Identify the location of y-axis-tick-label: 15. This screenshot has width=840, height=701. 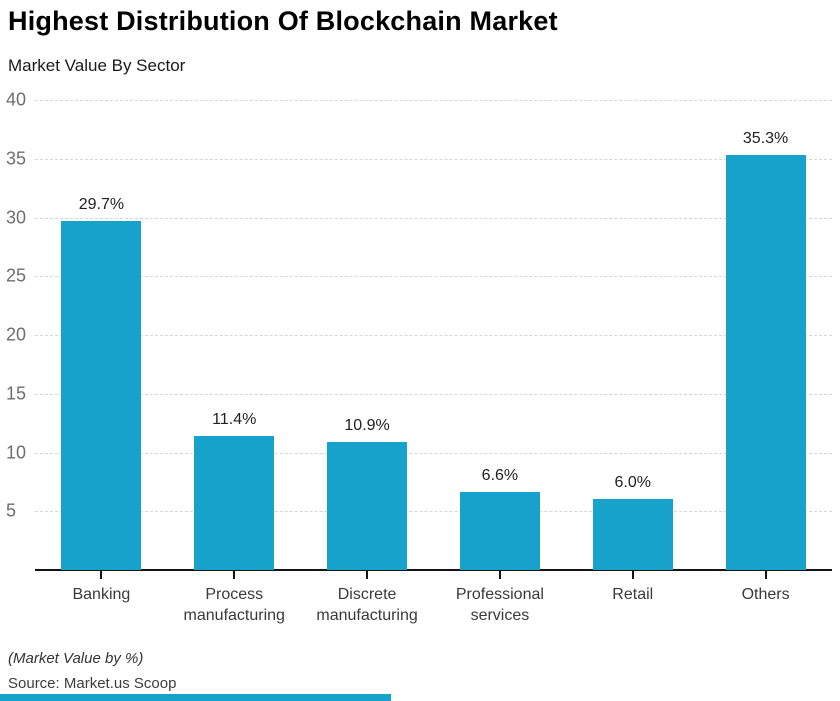
(16, 393).